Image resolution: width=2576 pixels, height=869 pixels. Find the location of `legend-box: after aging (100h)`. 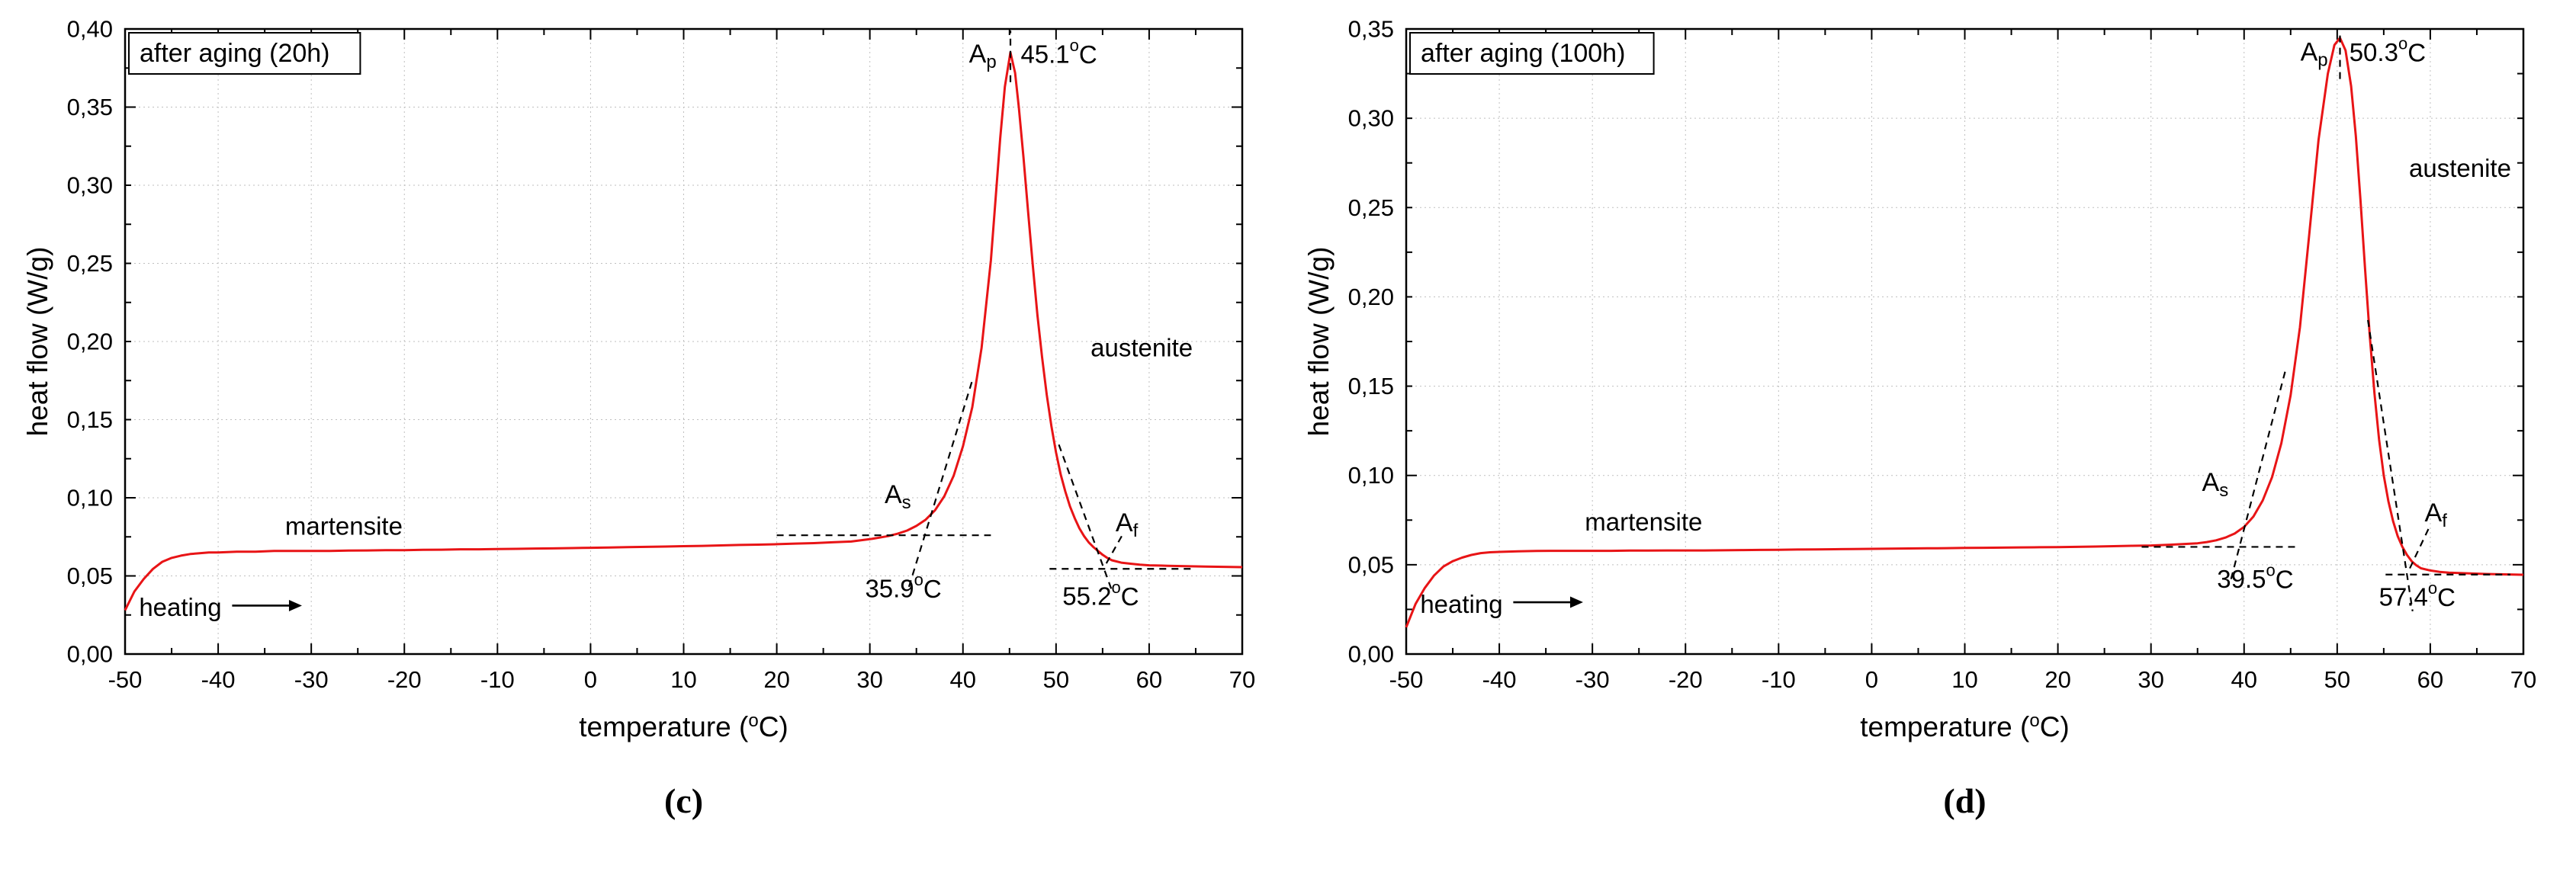

legend-box: after aging (100h) is located at coordinates (1532, 53).